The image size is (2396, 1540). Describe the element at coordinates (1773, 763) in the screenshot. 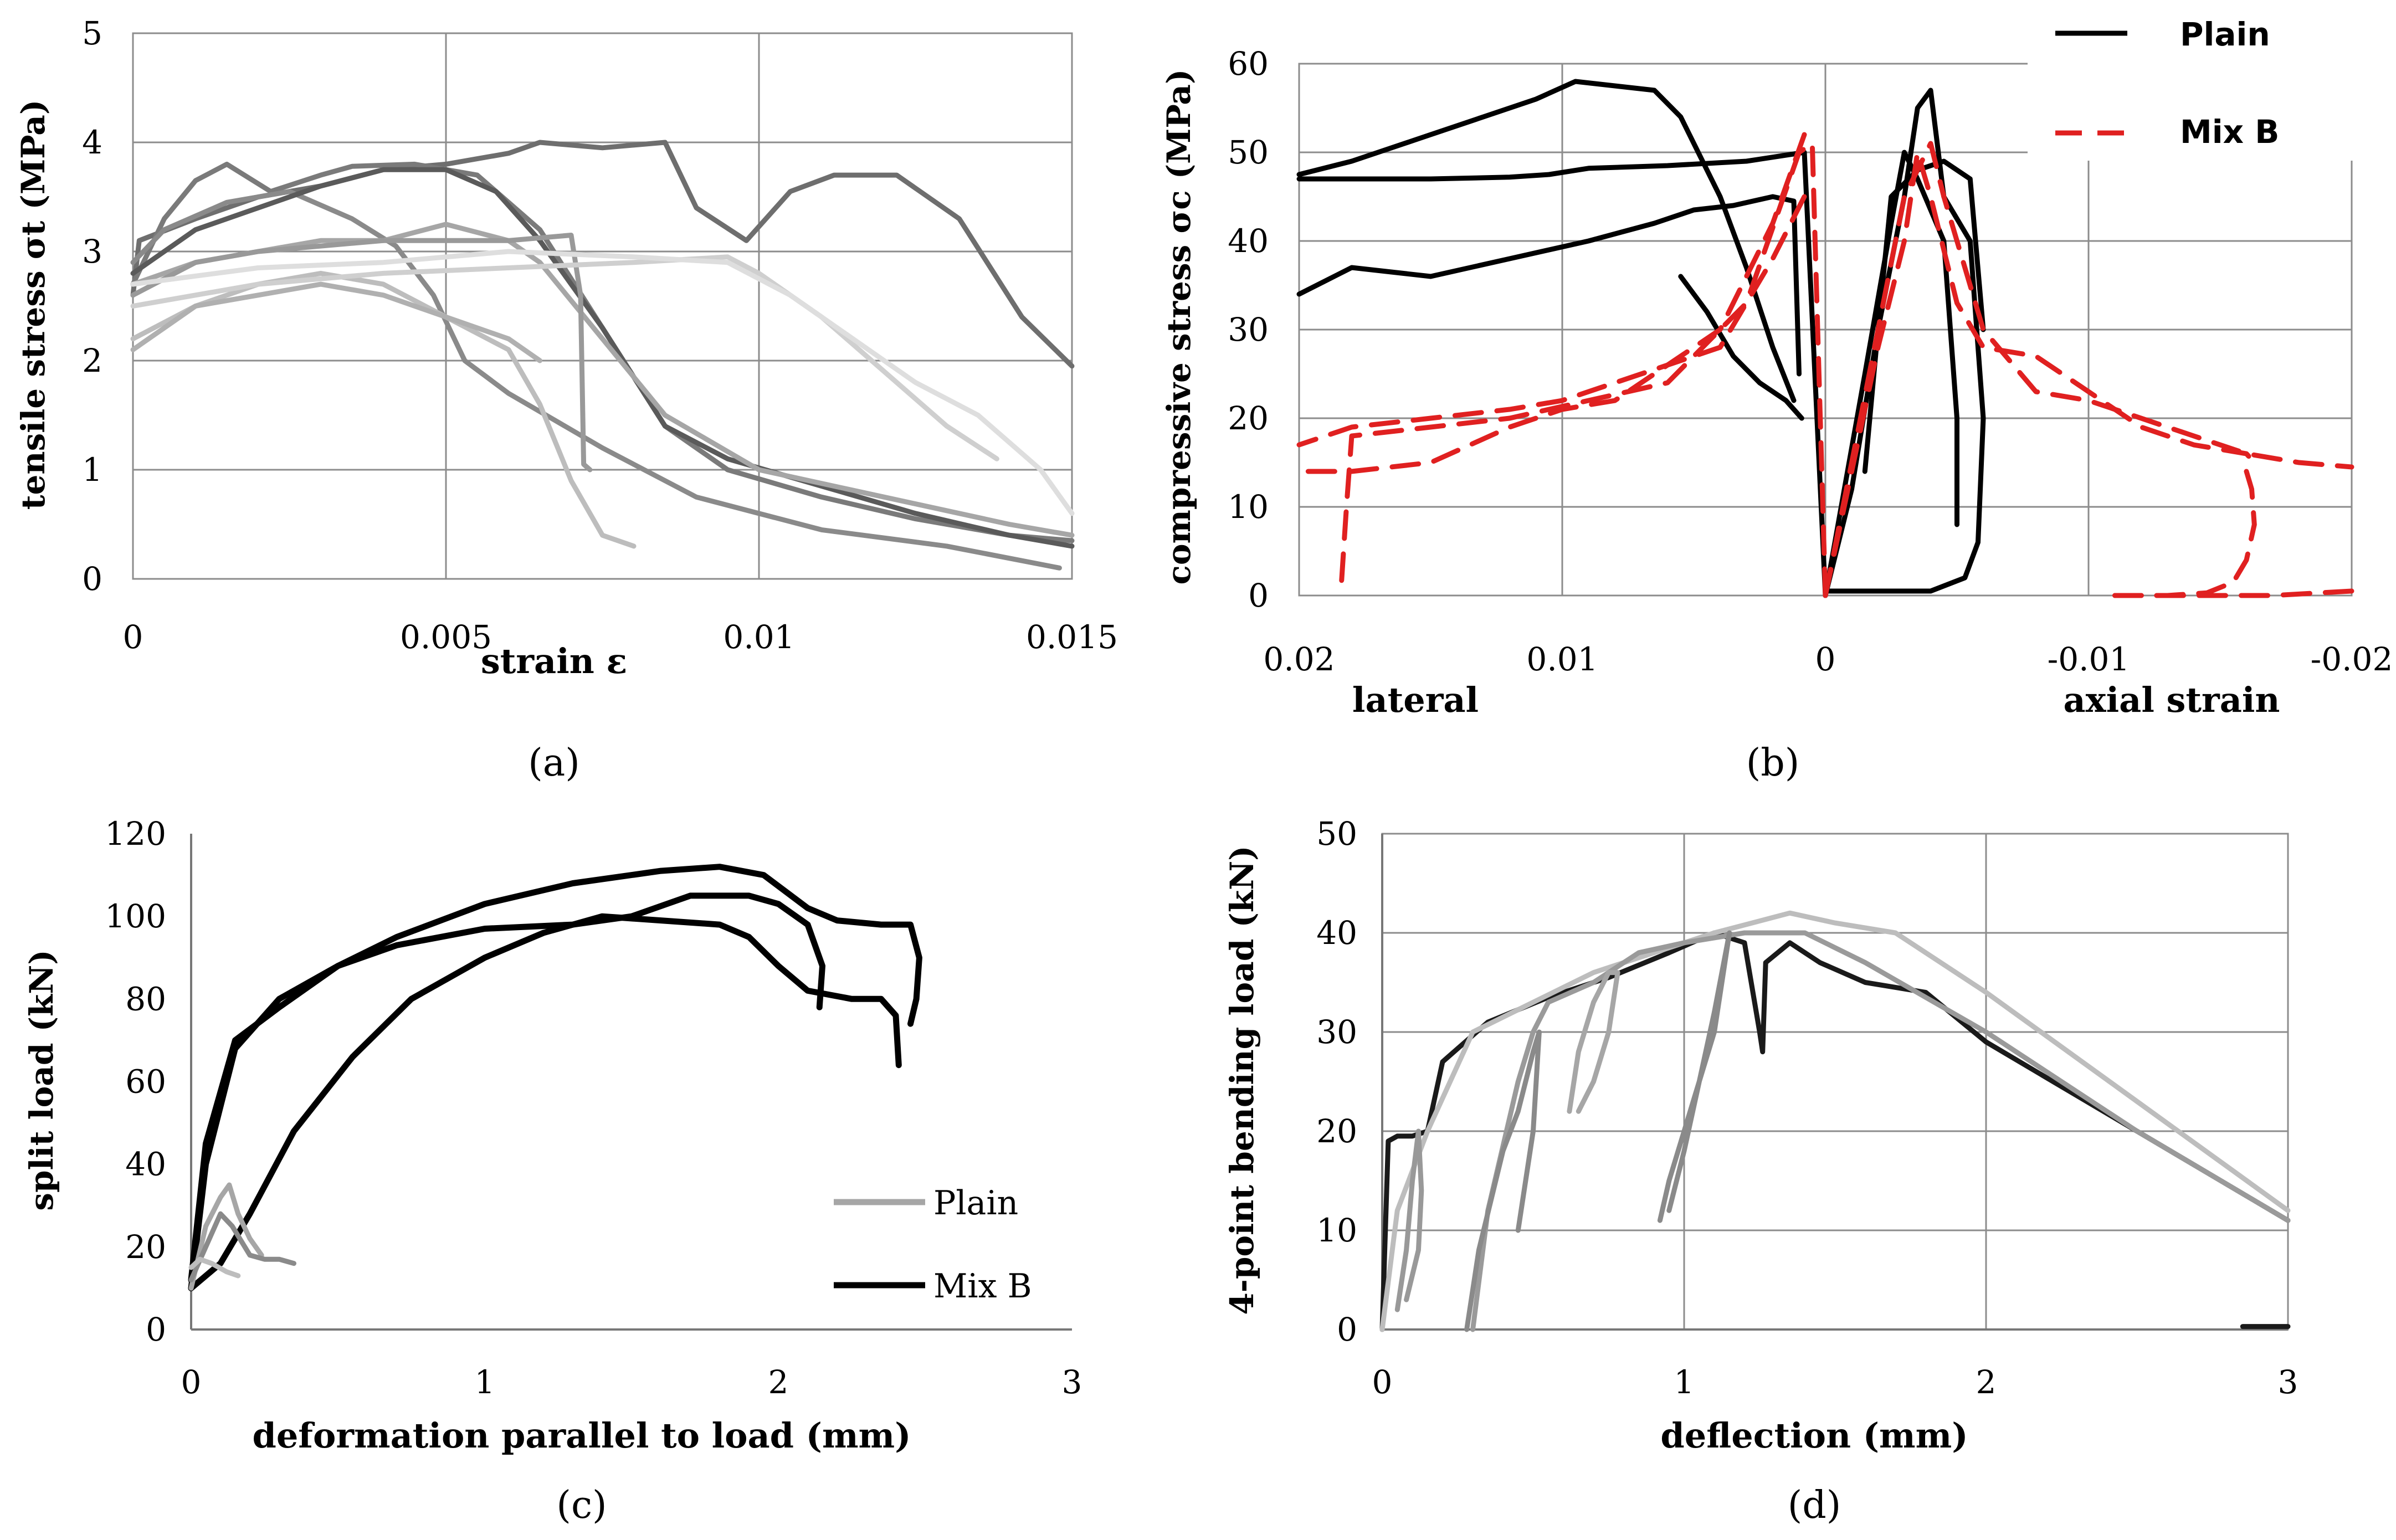

I see `panel-caption: (b)` at that location.